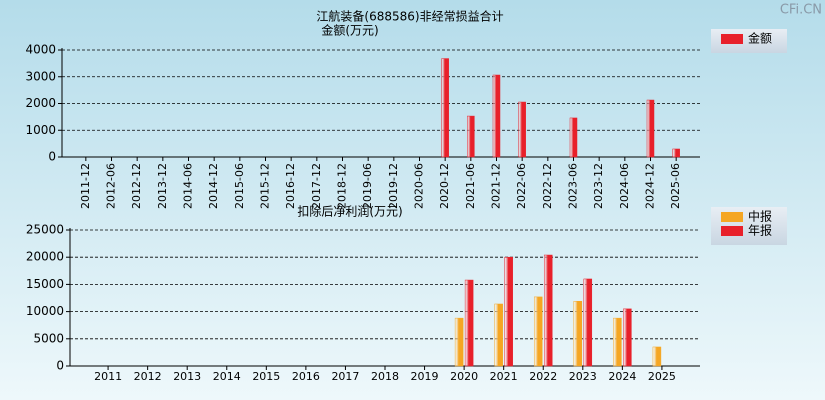 Image resolution: width=825 pixels, height=400 pixels. I want to click on y-tick-label: 3000, so click(40, 76).